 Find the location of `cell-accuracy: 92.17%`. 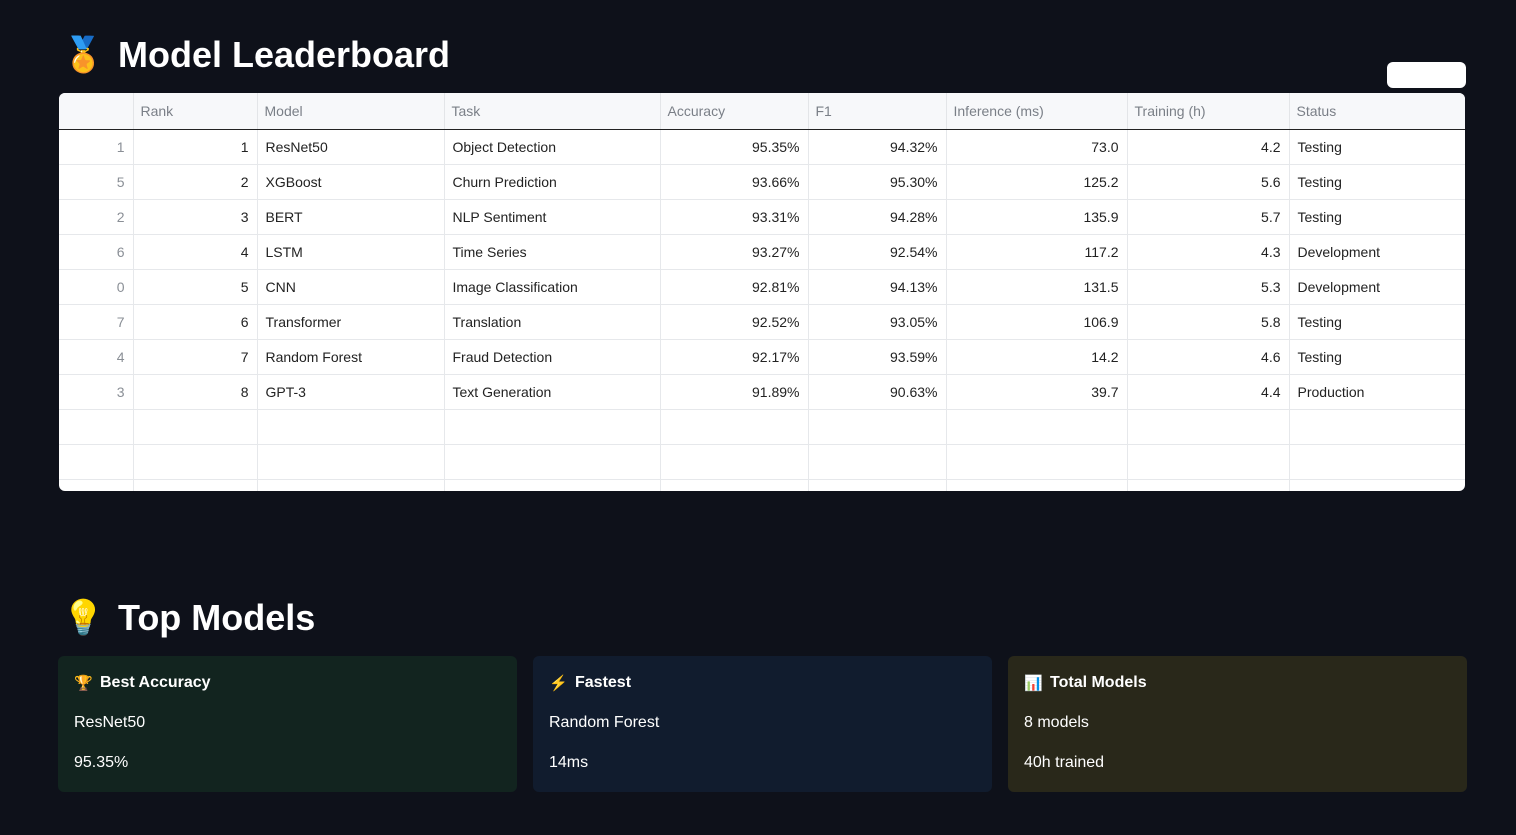

cell-accuracy: 92.17% is located at coordinates (734, 357).